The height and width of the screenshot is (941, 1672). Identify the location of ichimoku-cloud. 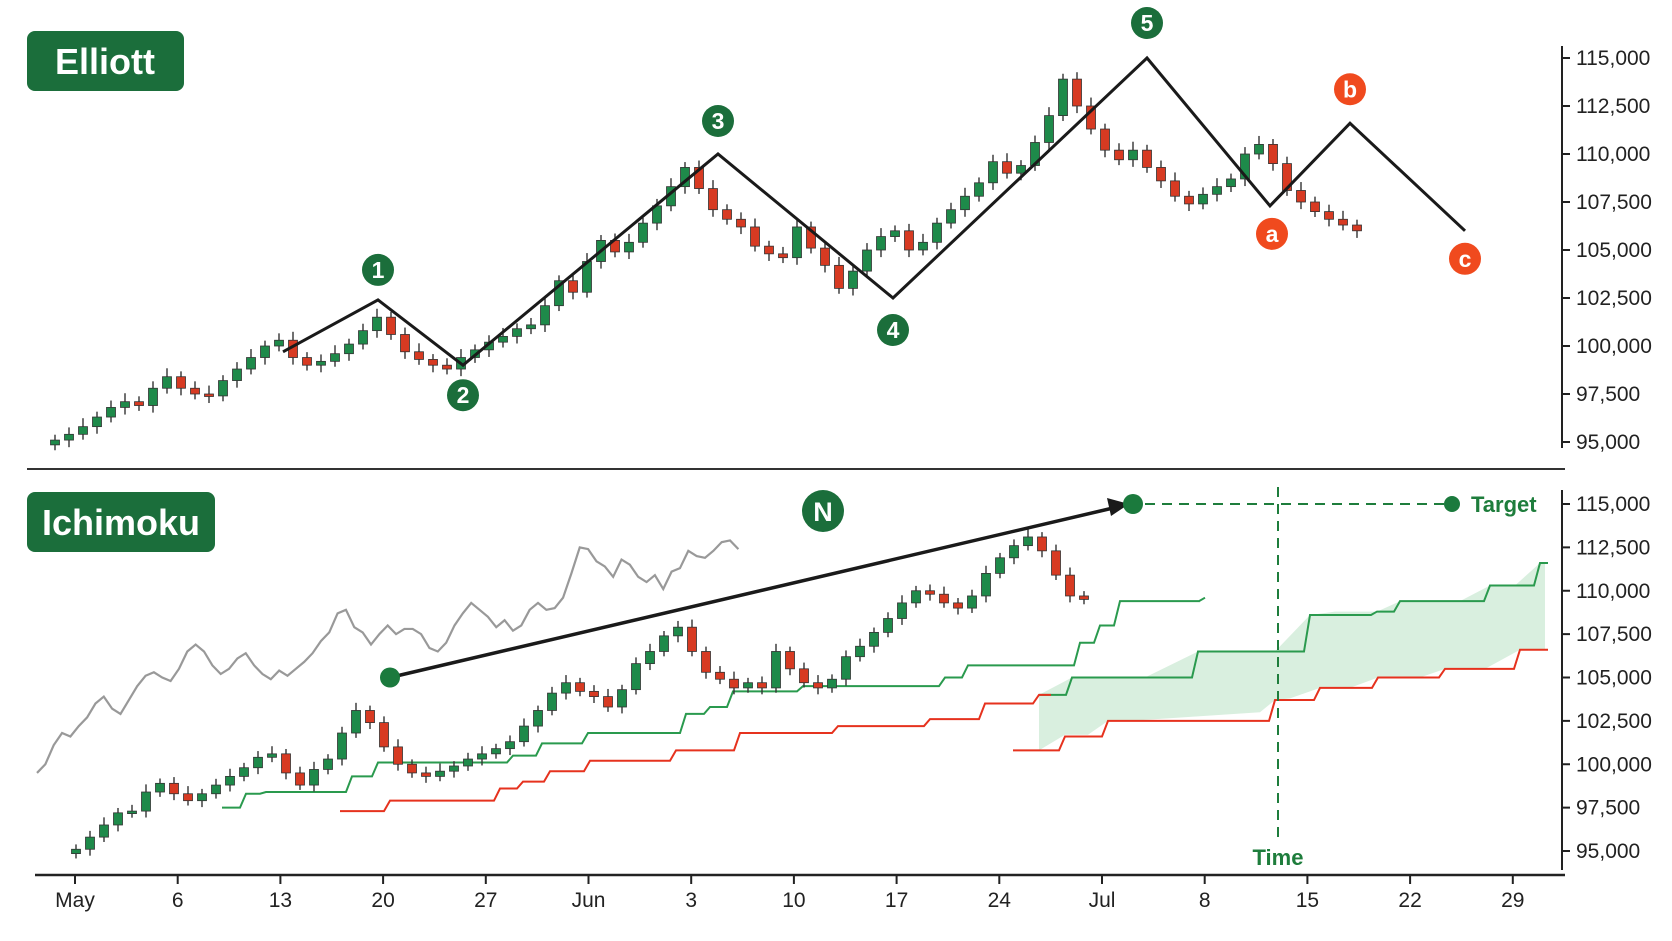
(1292, 656).